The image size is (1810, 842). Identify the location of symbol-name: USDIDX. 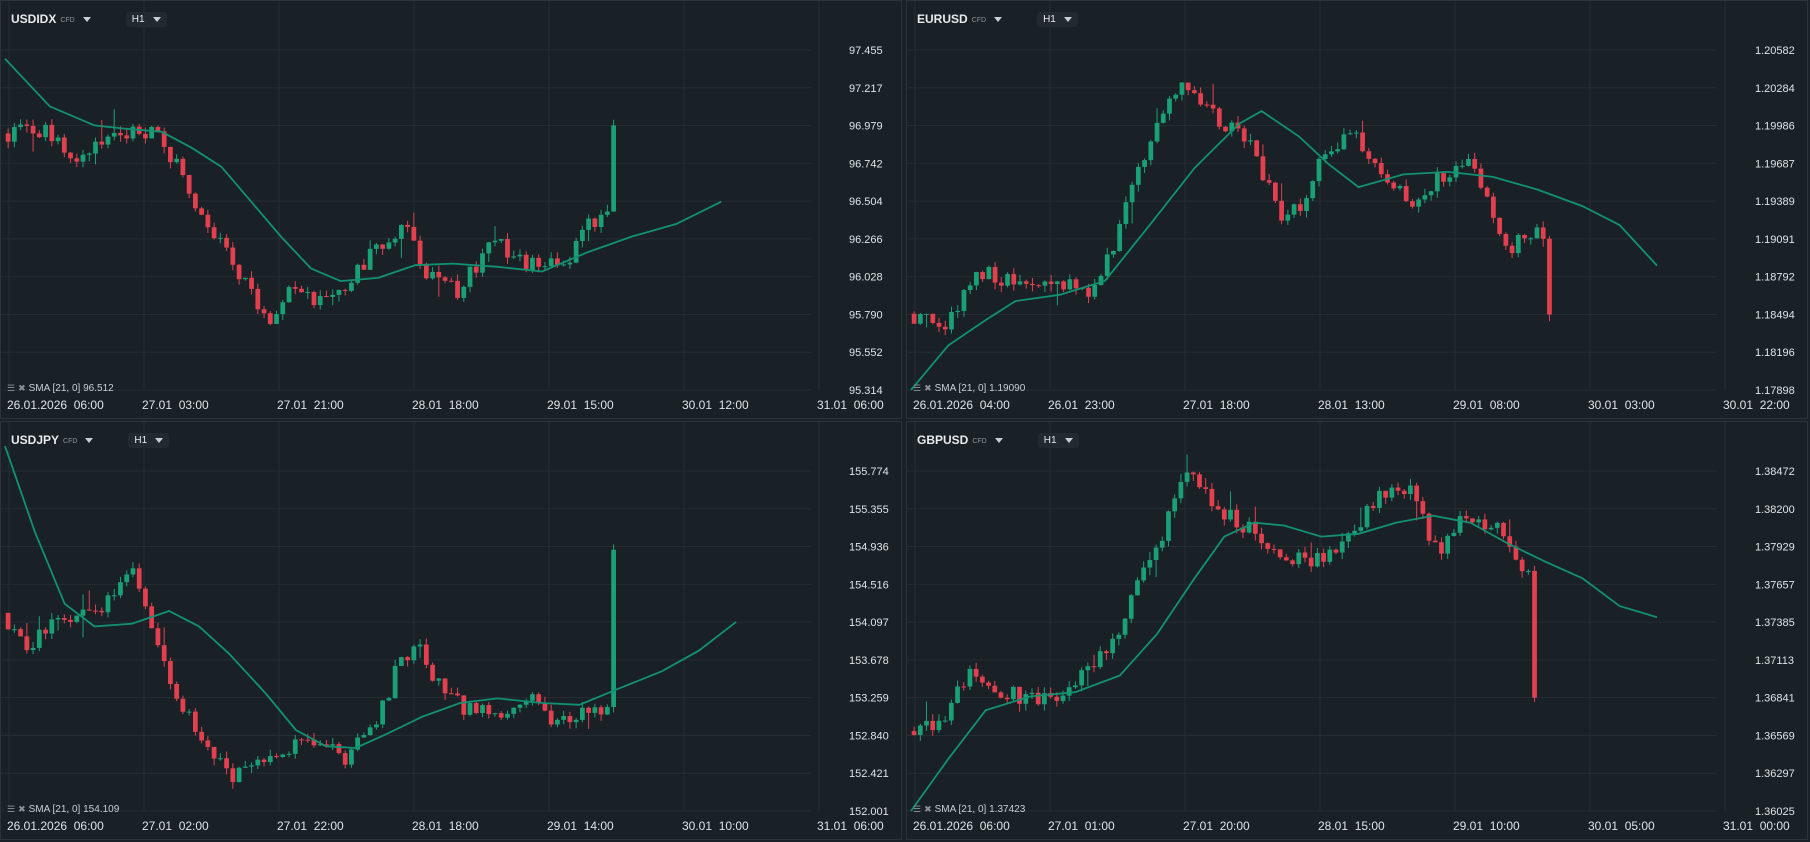
(34, 19).